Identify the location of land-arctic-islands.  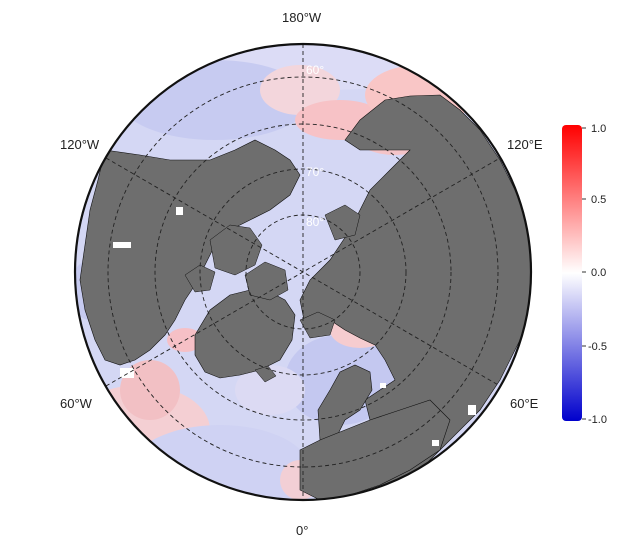
(272, 293).